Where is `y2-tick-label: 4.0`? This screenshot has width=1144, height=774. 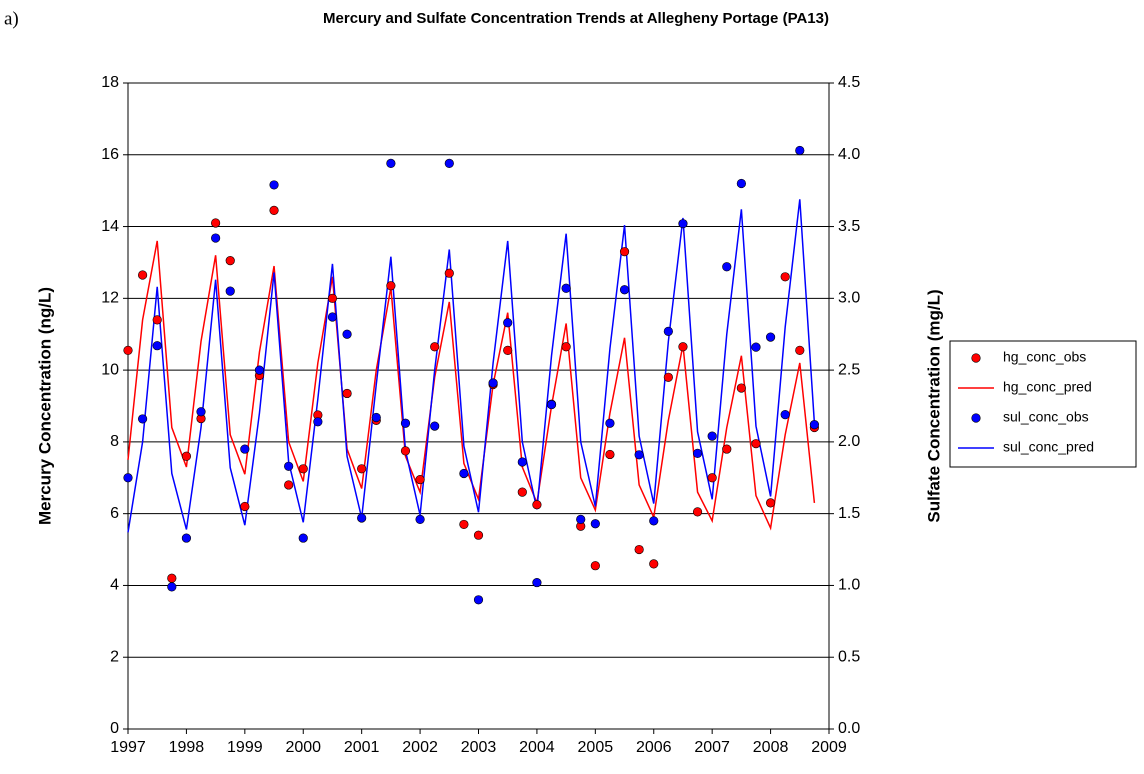
y2-tick-label: 4.0 is located at coordinates (849, 154).